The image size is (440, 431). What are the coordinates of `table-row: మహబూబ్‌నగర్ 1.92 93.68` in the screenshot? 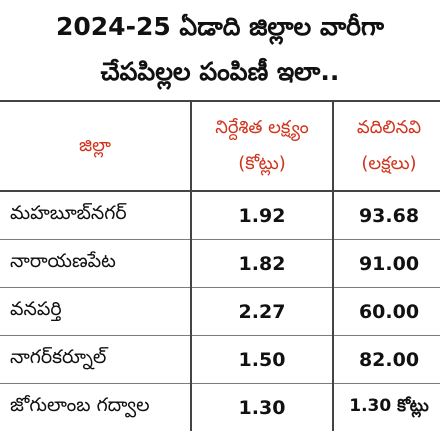 It's located at (220, 215).